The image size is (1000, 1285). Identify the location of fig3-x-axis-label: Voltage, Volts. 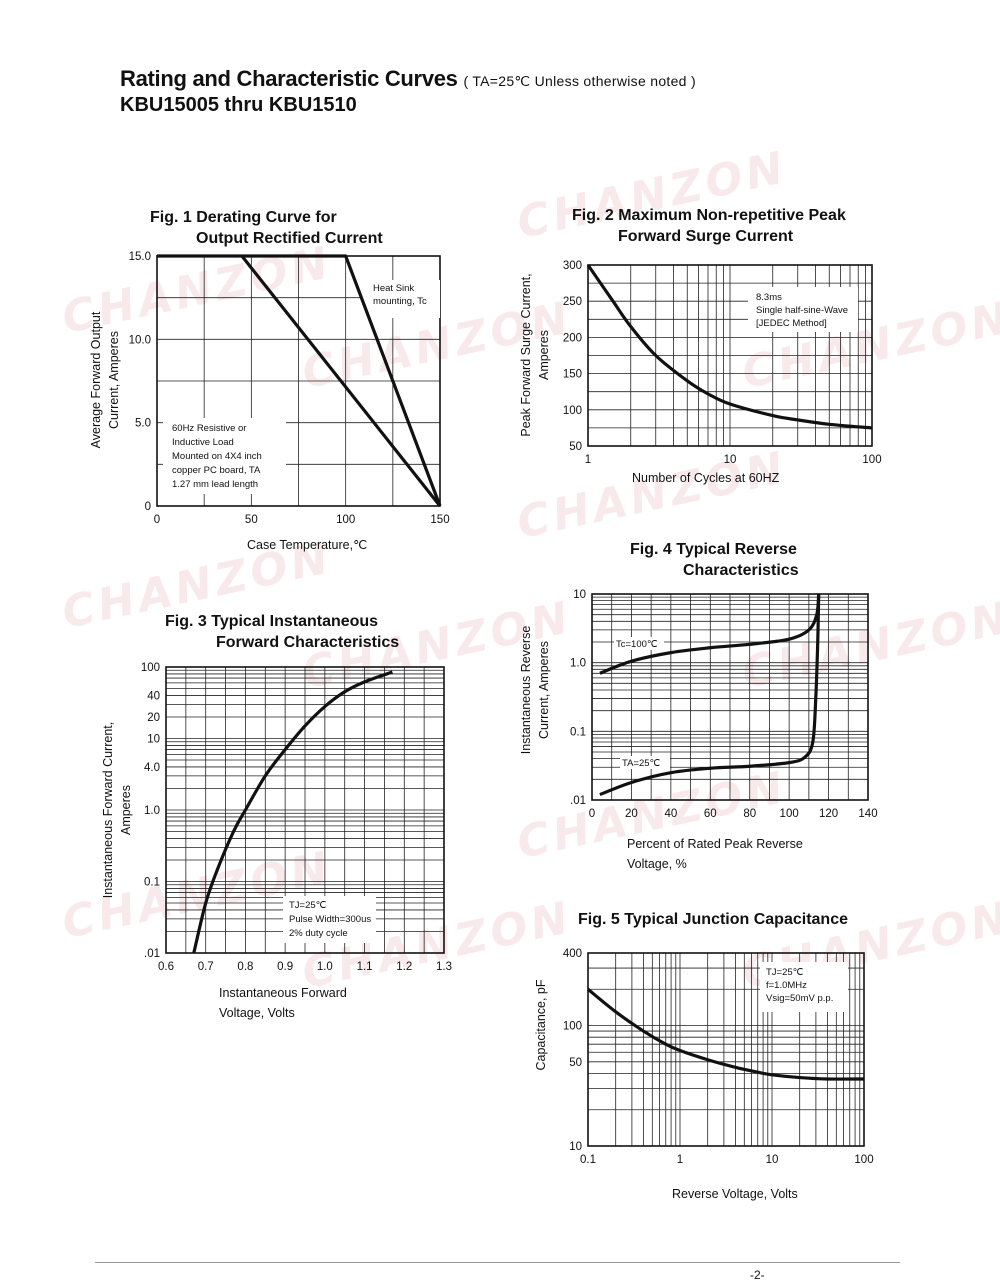
(257, 1013).